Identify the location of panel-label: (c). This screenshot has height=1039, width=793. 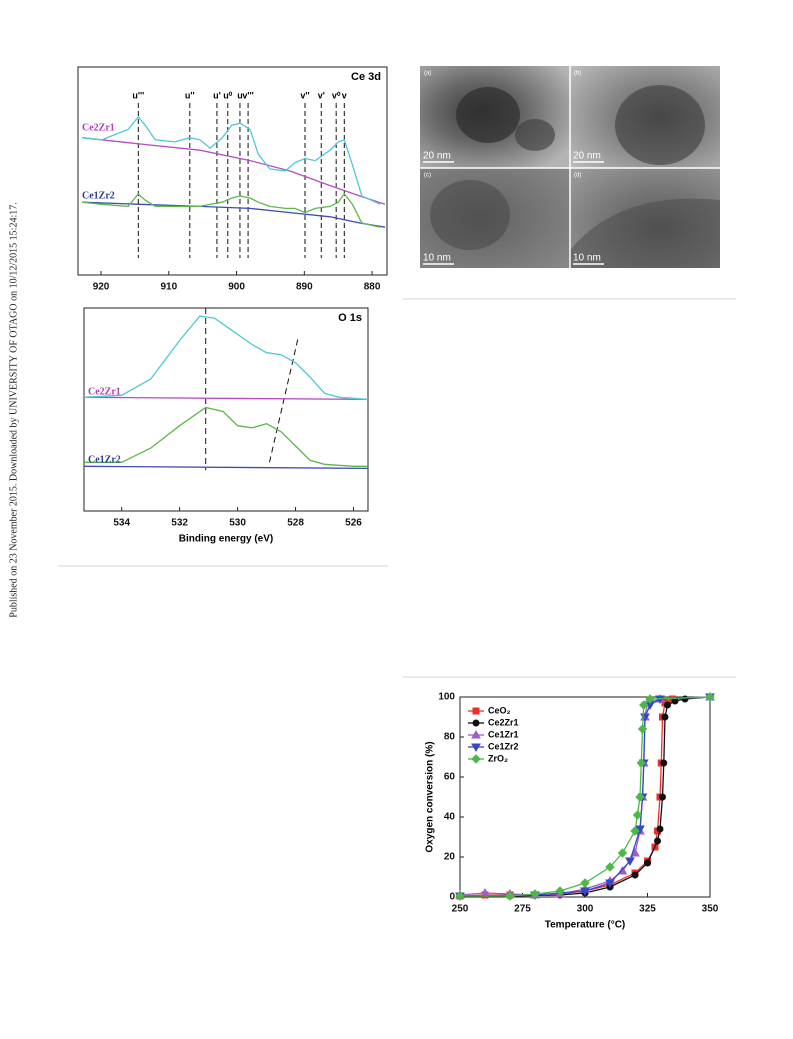
(427, 176).